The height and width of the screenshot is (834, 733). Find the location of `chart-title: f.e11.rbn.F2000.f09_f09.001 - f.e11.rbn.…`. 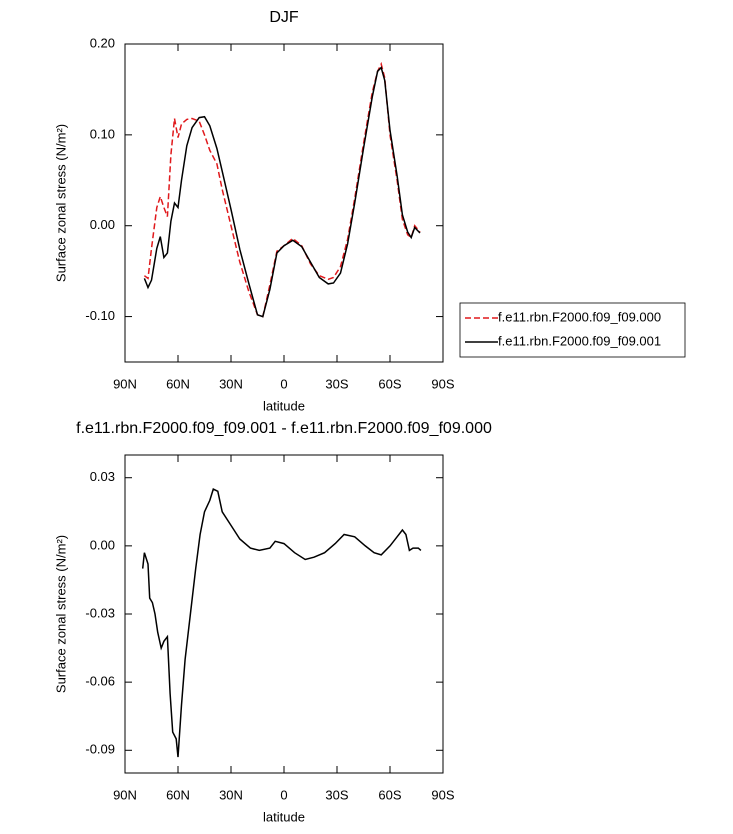

chart-title: f.e11.rbn.F2000.f09_f09.001 - f.e11.rbn.… is located at coordinates (284, 428).